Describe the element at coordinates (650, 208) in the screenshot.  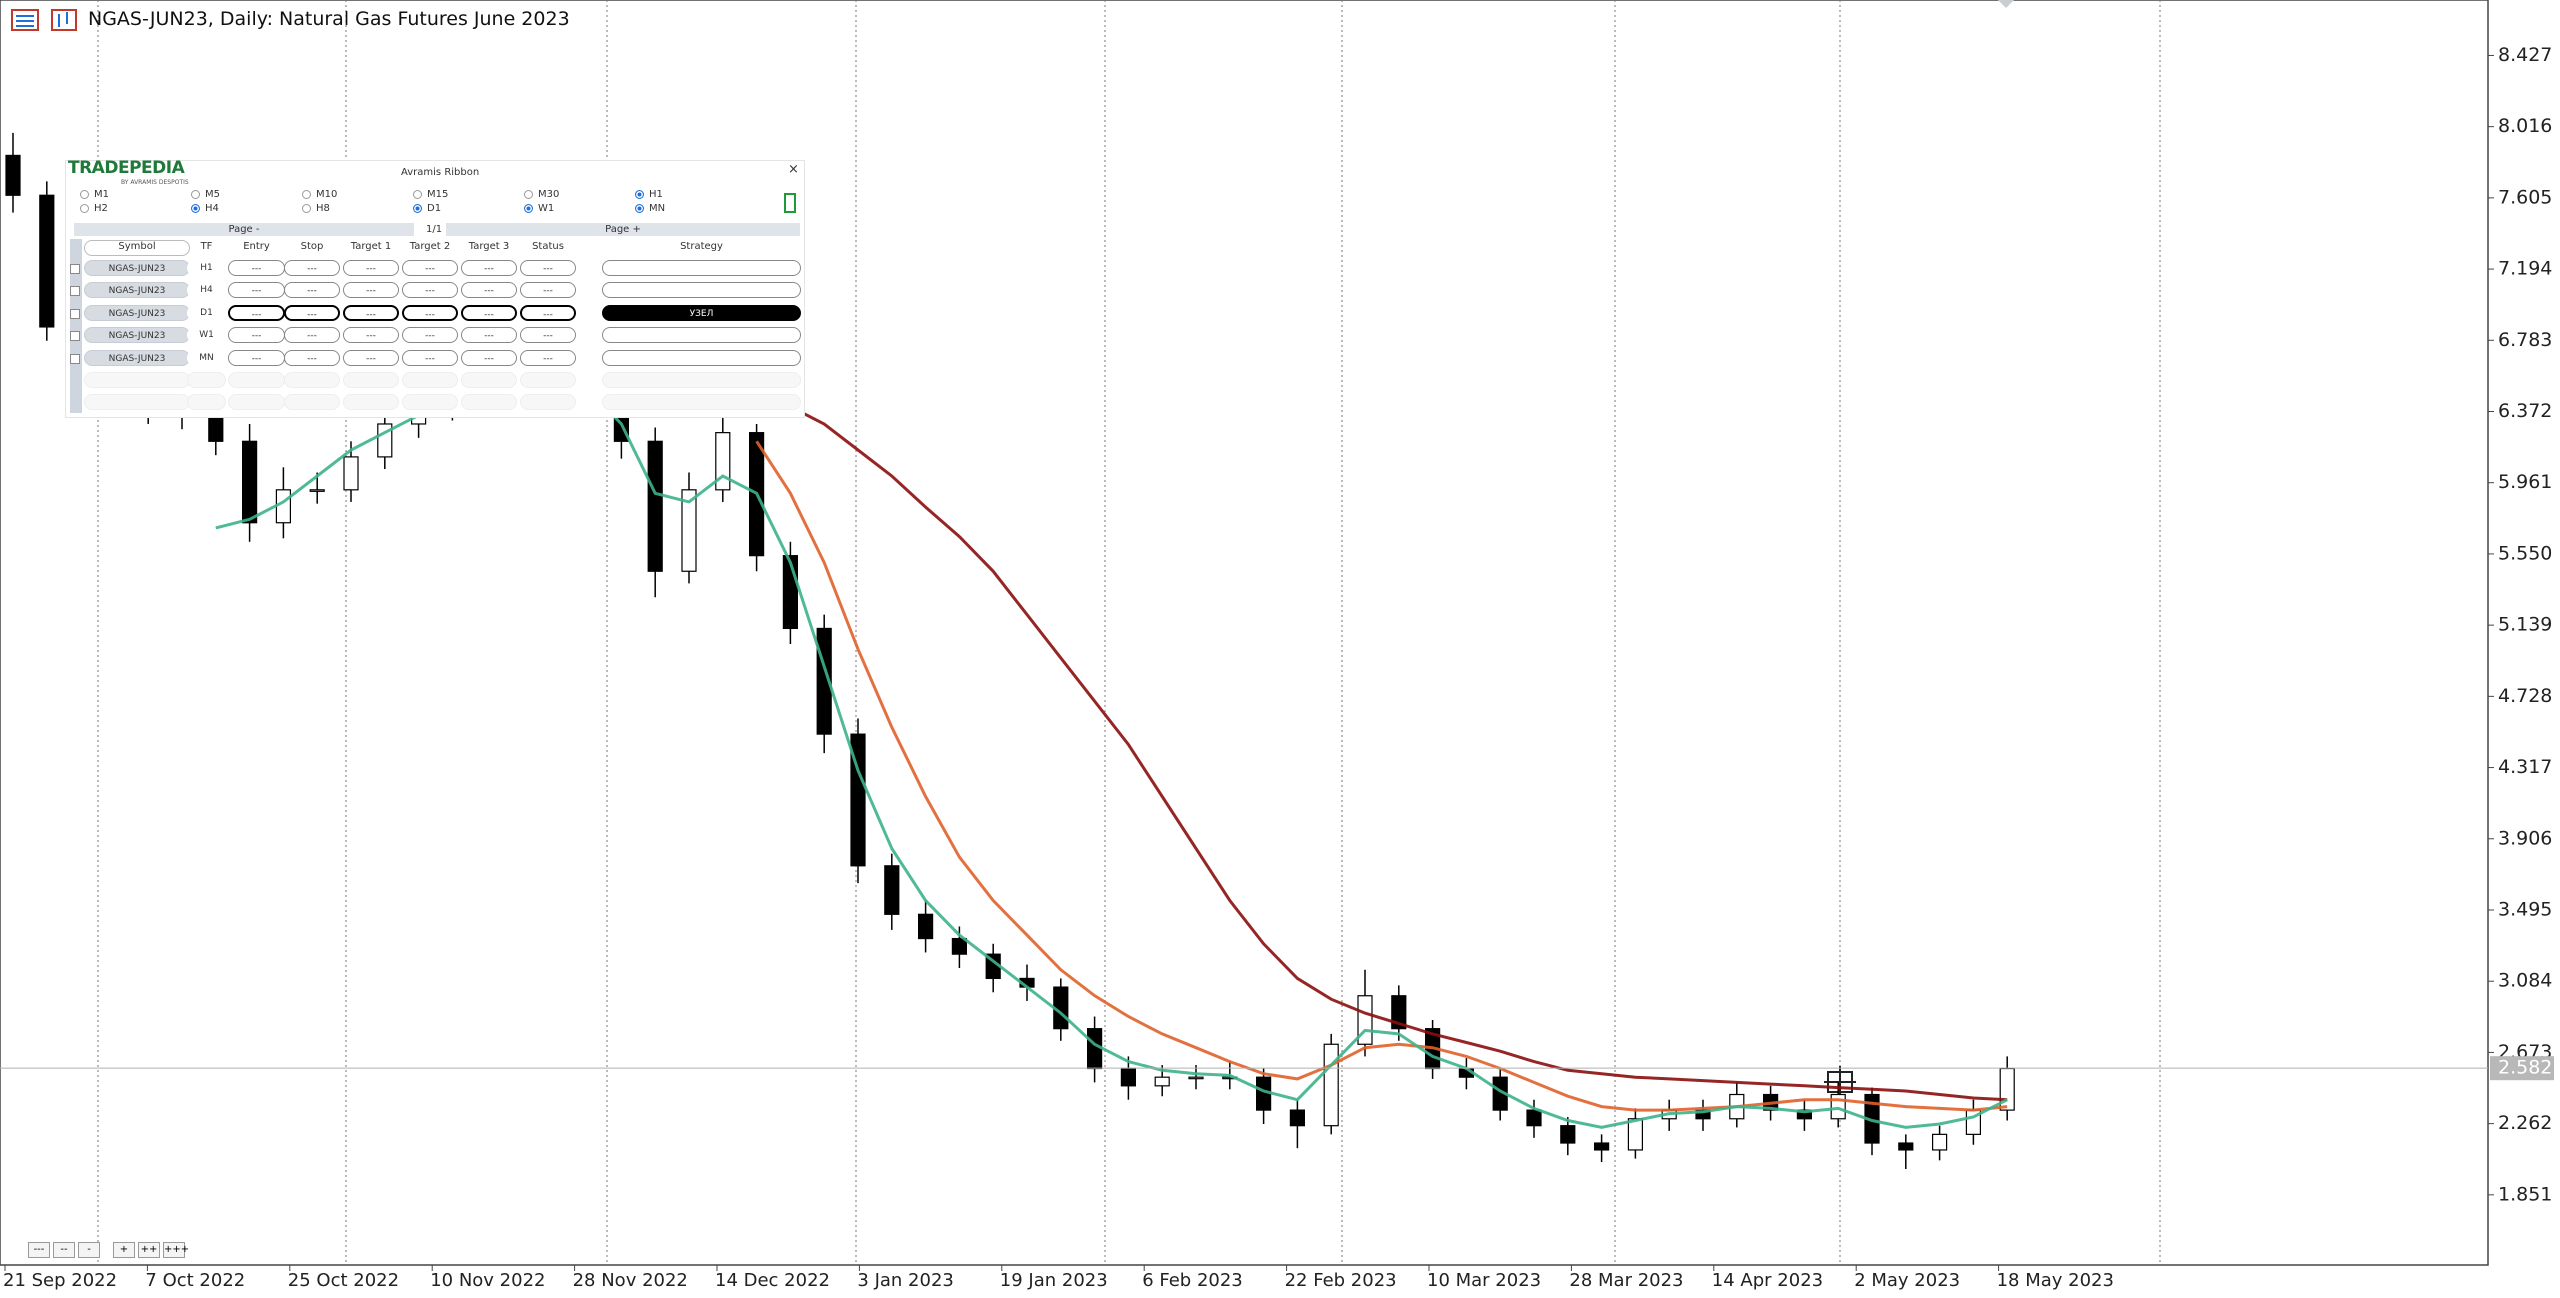
I see `timeframe-option: MN` at that location.